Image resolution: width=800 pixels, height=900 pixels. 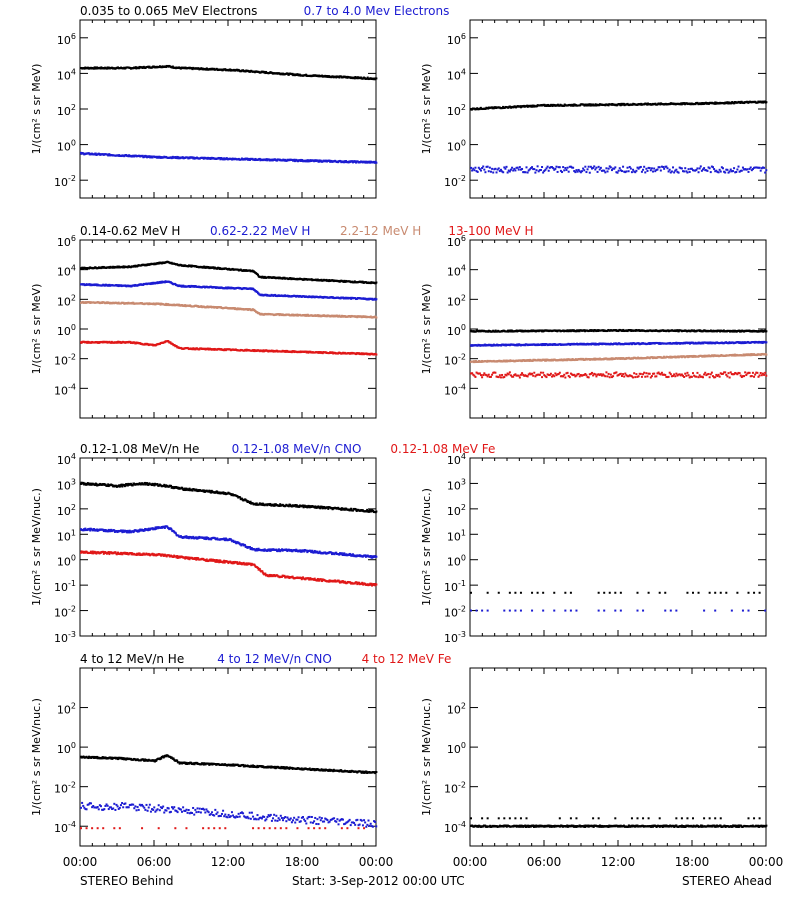 What do you see at coordinates (168, 11) in the screenshot?
I see `legend-label: 0.035 to 0.065 MeV Electrons` at bounding box center [168, 11].